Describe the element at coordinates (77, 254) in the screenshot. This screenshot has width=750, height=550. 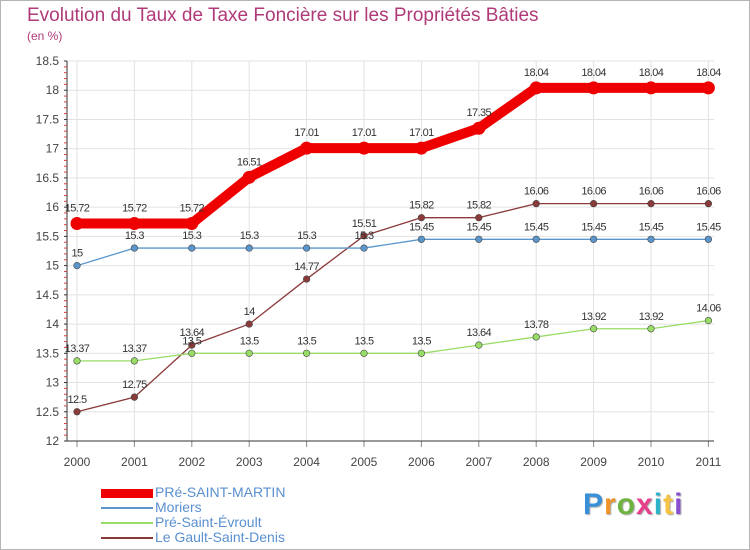
I see `data-label-s2: 15` at that location.